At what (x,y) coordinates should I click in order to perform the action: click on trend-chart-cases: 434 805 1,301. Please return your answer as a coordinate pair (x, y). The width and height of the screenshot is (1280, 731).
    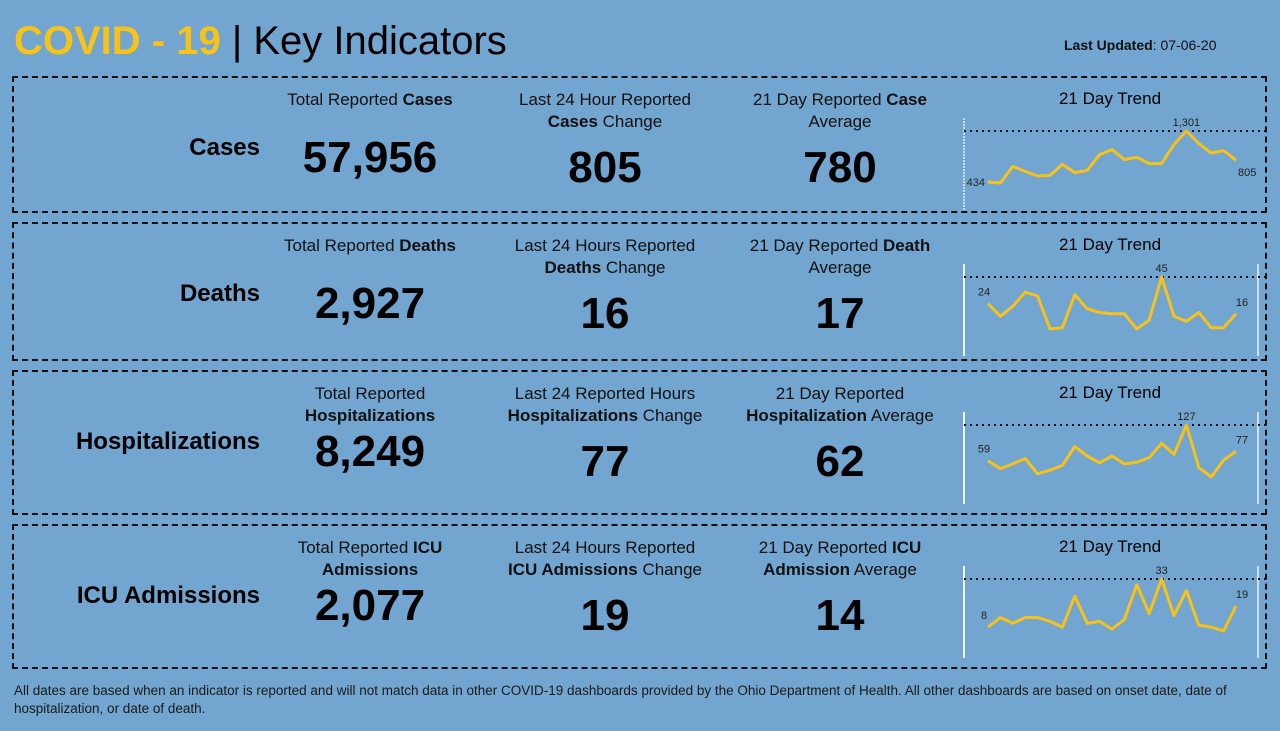
    Looking at the image, I should click on (1115, 163).